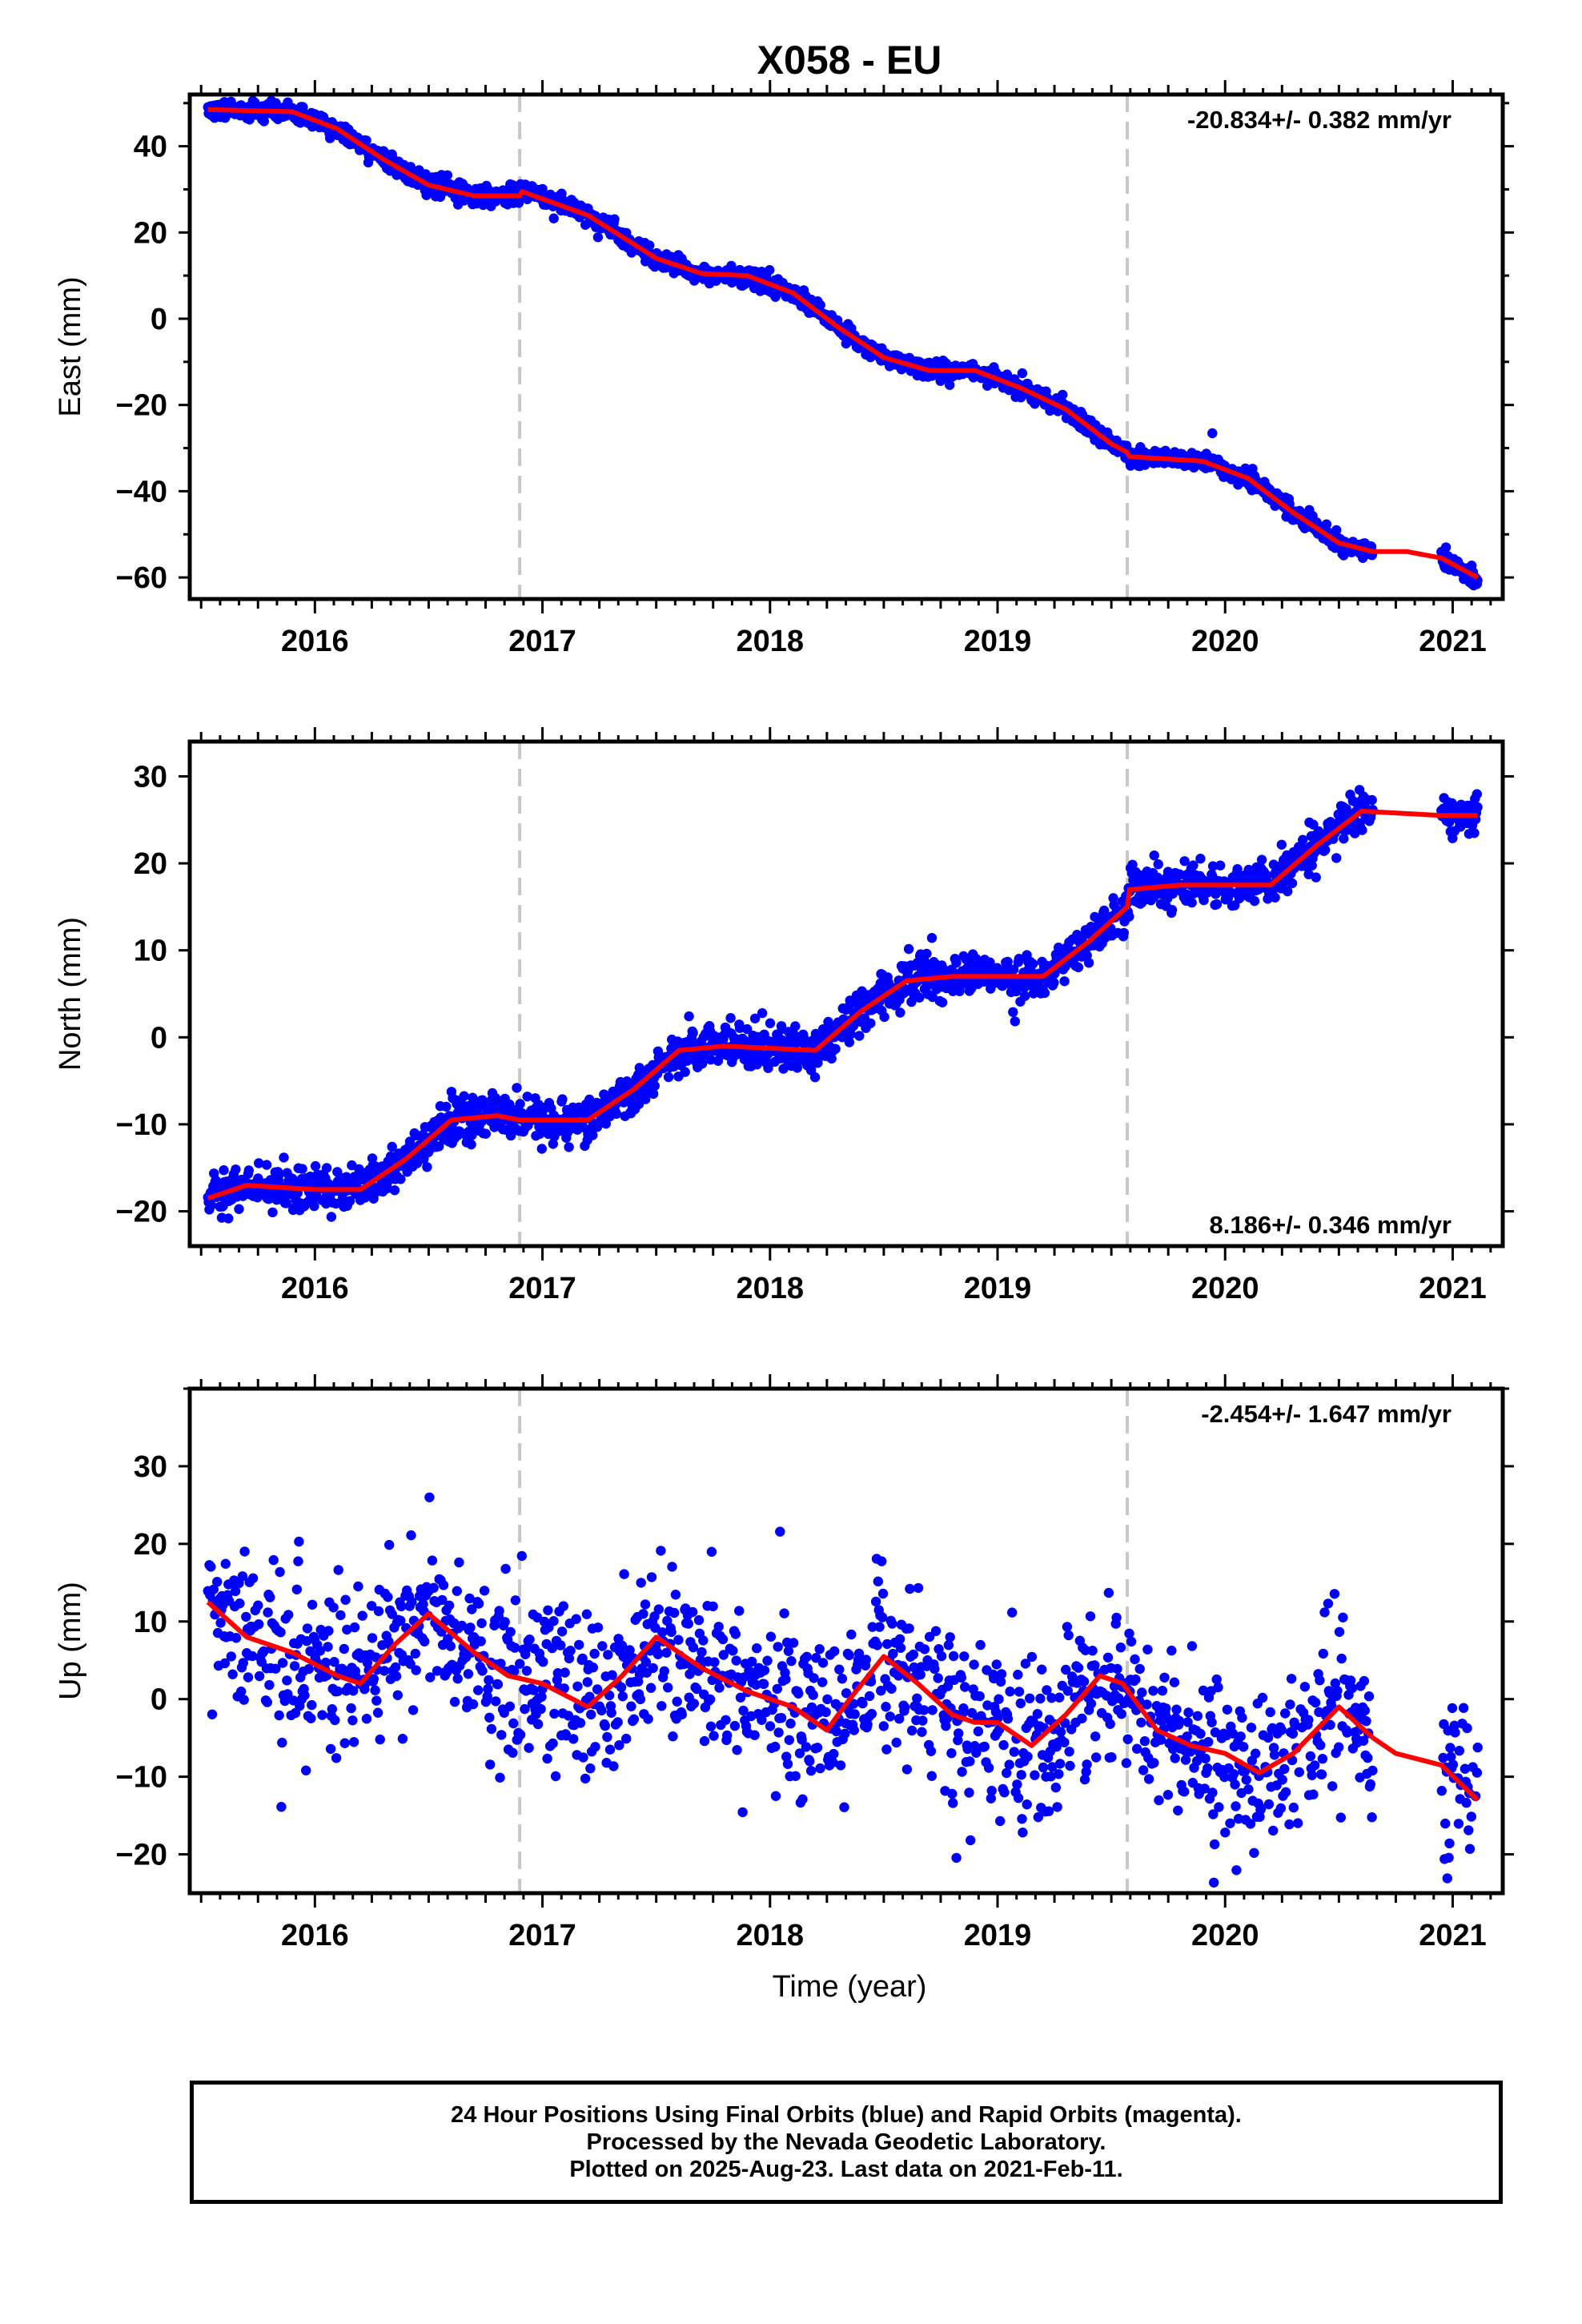  I want to click on y-tick-label: −10, so click(141, 1125).